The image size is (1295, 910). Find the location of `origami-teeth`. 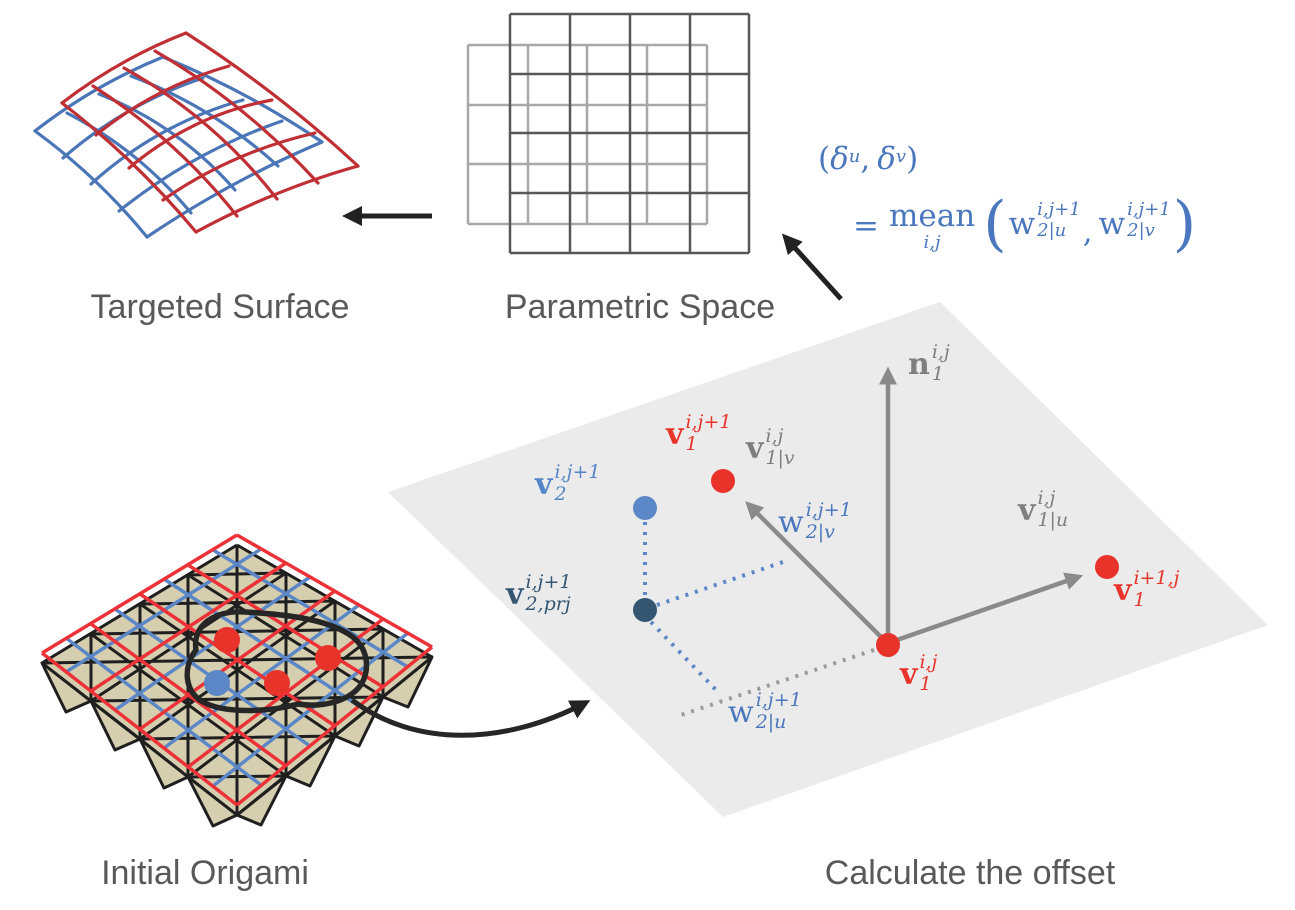

origami-teeth is located at coordinates (237, 741).